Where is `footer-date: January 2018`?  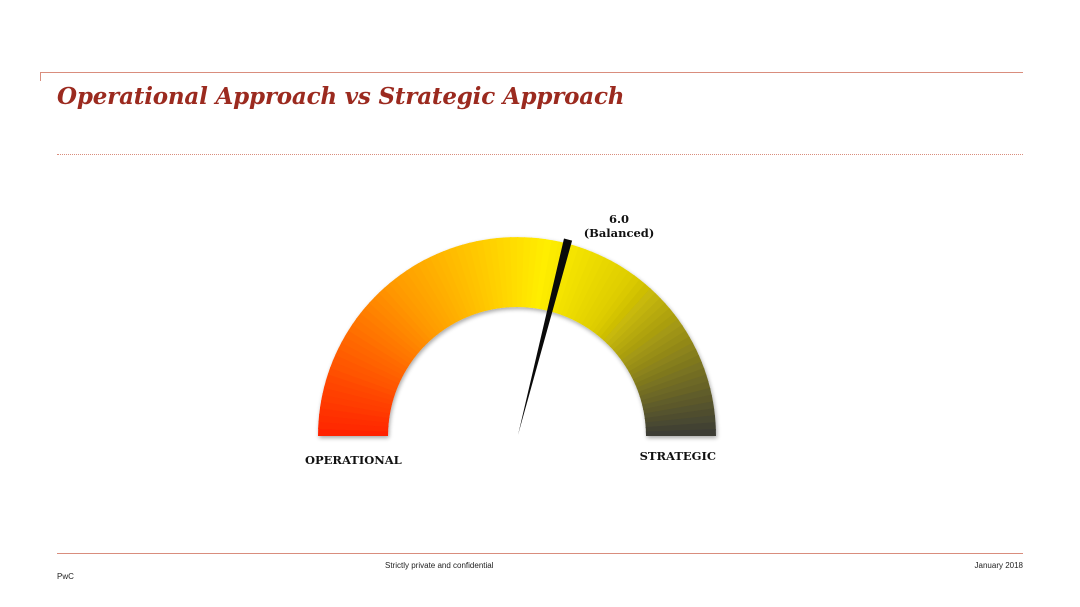 footer-date: January 2018 is located at coordinates (998, 565).